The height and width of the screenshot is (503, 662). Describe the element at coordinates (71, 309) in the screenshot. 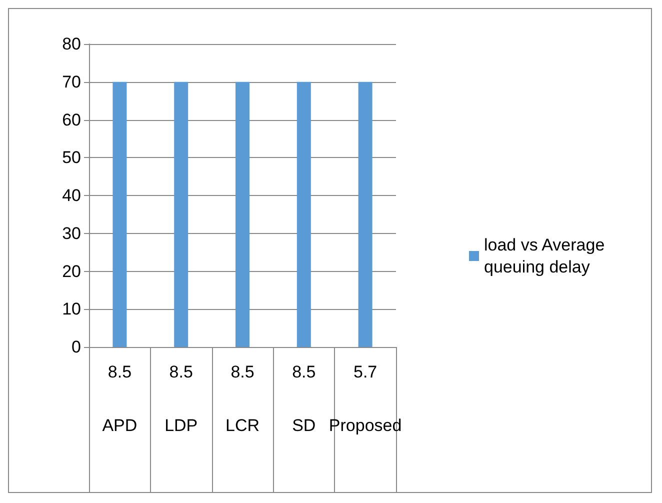

I see `y-tick-label: 10` at that location.